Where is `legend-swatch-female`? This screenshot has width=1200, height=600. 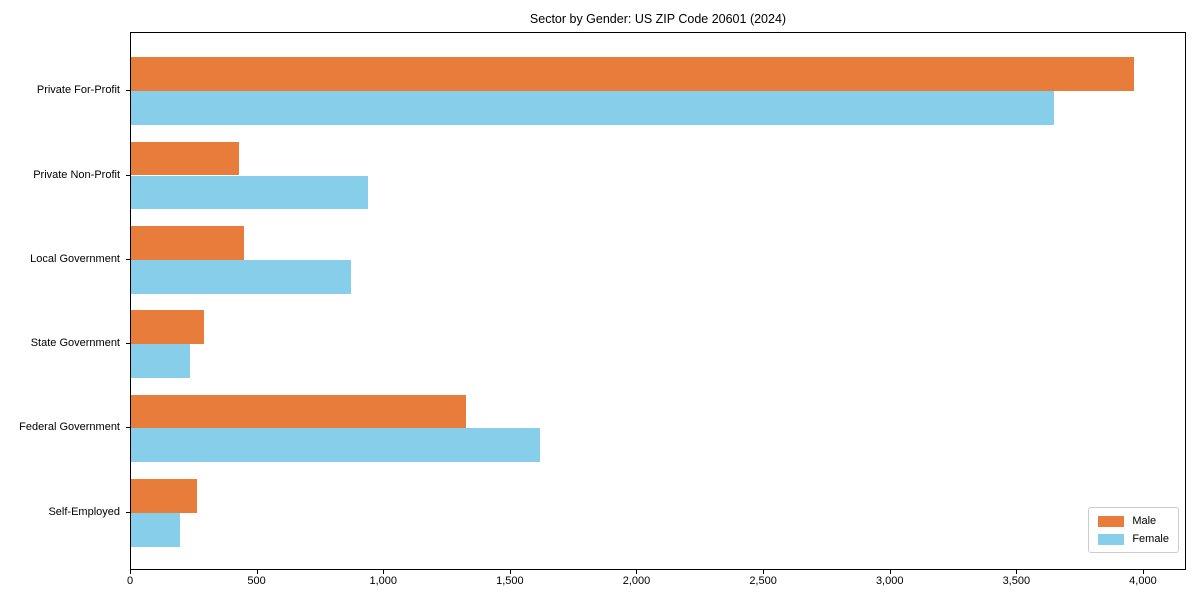
legend-swatch-female is located at coordinates (1111, 539).